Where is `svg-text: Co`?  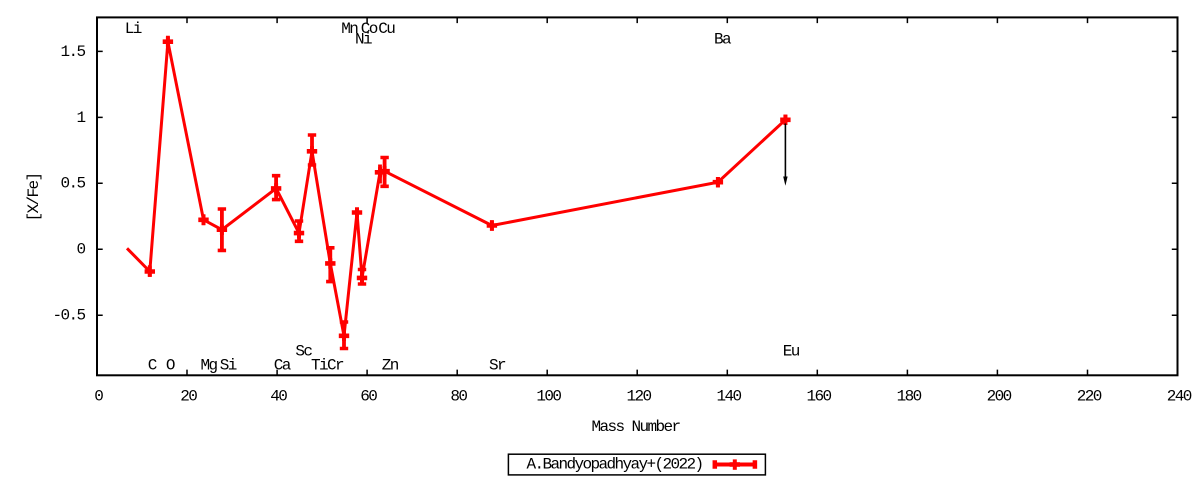 svg-text: Co is located at coordinates (369, 29).